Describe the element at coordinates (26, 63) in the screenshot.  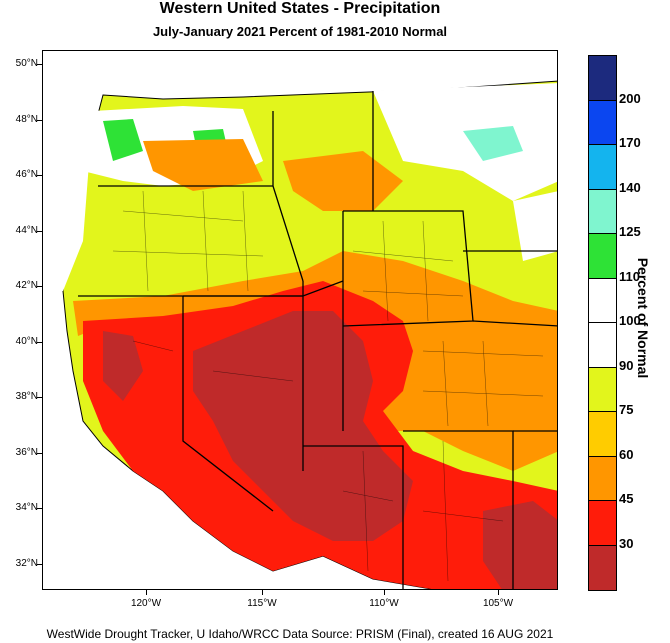
I see `latitude-label: 50°N` at that location.